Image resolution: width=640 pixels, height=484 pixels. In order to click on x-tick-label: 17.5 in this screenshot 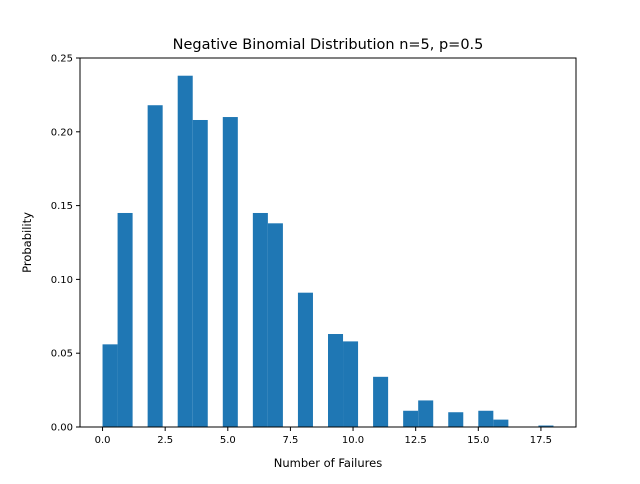, I will do `click(541, 440)`.